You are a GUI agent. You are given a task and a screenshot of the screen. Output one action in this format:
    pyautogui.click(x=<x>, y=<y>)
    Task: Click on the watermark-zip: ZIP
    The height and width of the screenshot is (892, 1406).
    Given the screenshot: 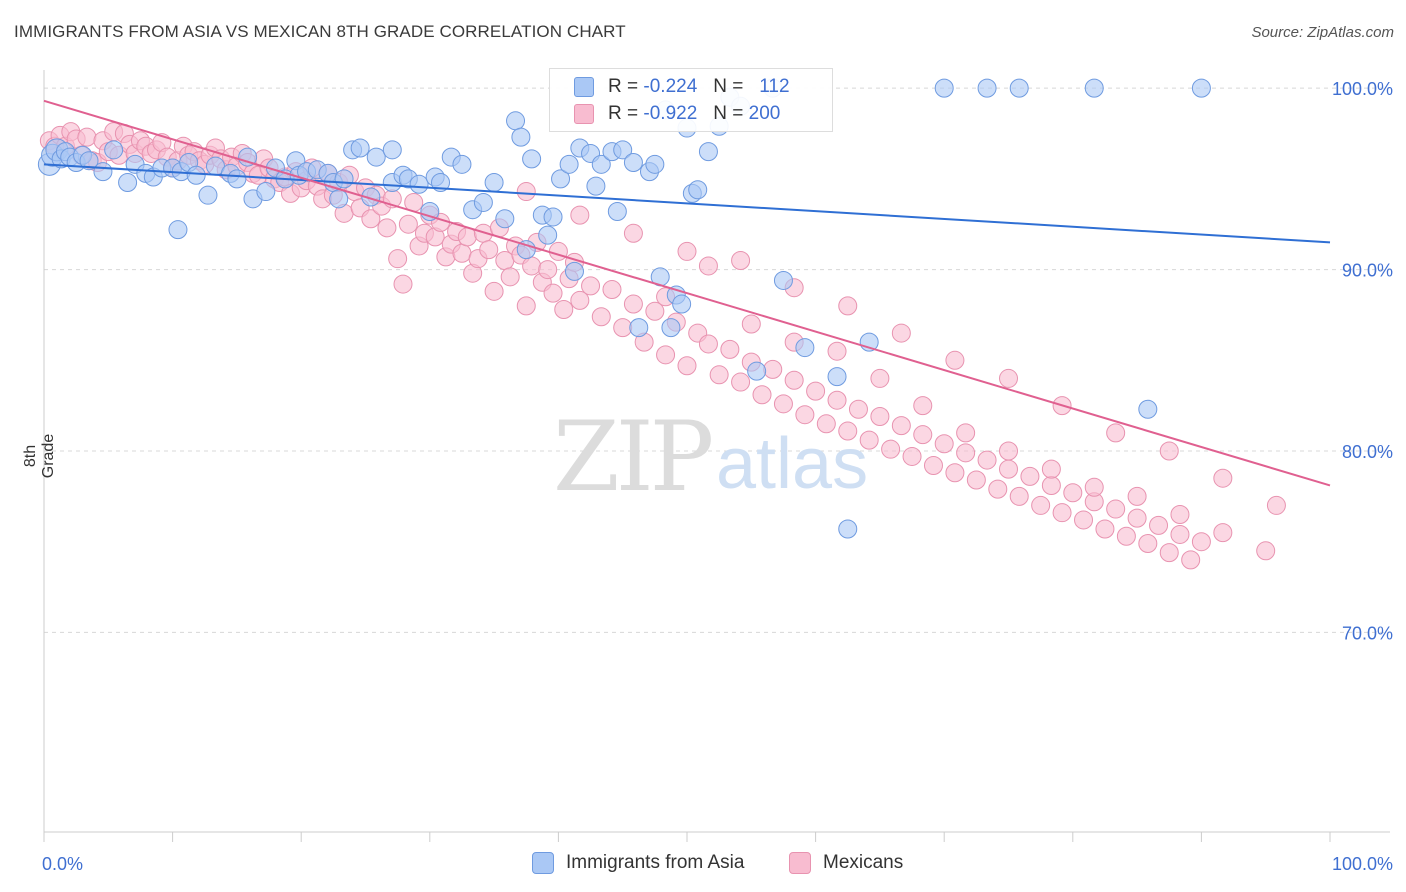 What is the action you would take?
    pyautogui.click(x=632, y=457)
    